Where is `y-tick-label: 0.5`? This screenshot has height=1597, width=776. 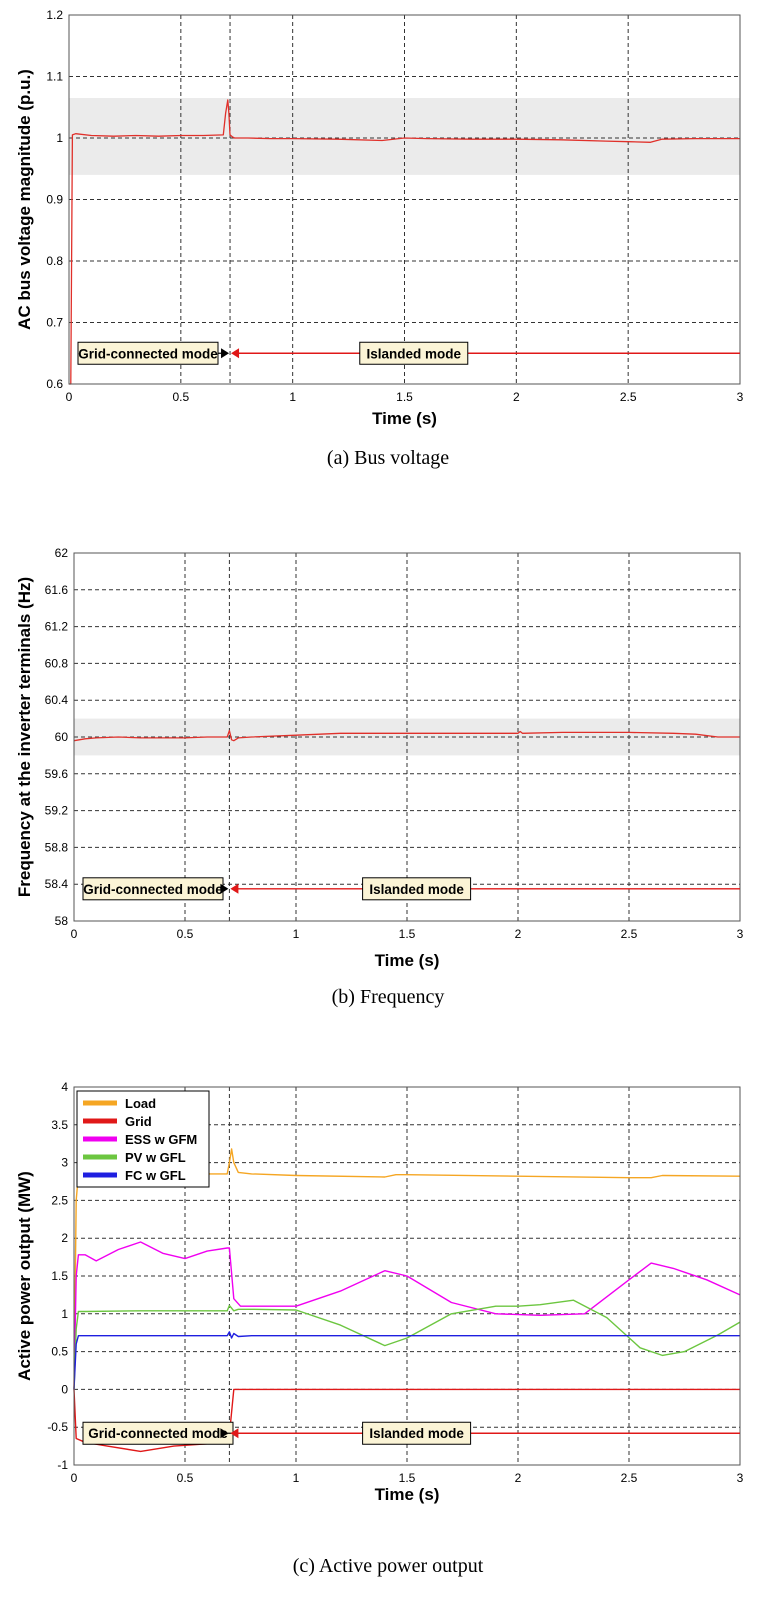
y-tick-label: 0.5 is located at coordinates (59, 1352).